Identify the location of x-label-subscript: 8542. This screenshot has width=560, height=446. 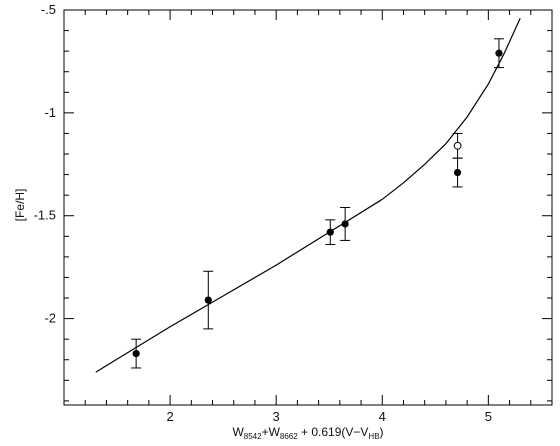
(253, 436).